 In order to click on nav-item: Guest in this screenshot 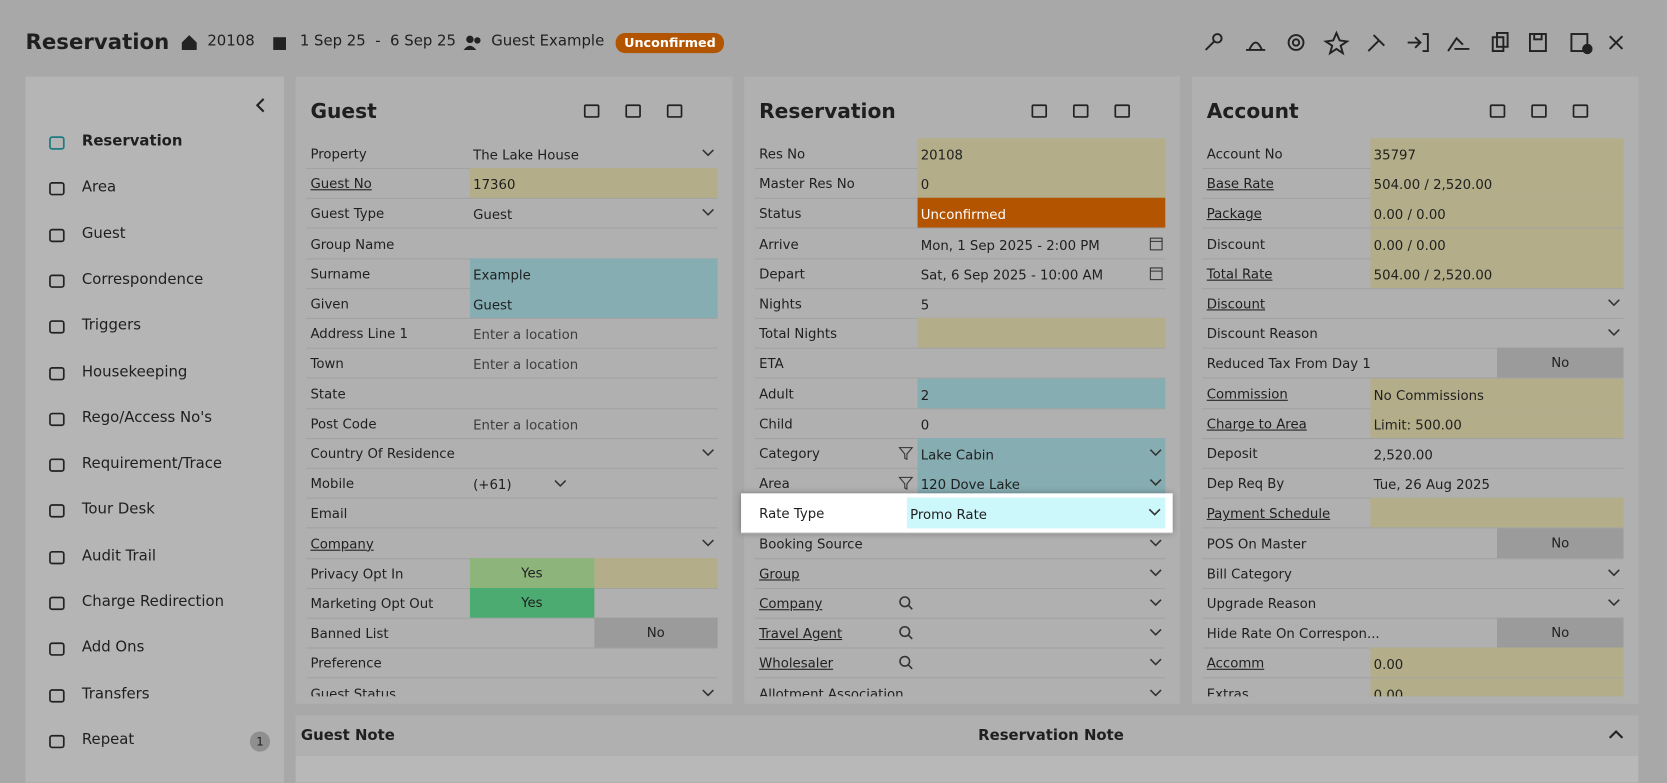, I will do `click(103, 233)`.